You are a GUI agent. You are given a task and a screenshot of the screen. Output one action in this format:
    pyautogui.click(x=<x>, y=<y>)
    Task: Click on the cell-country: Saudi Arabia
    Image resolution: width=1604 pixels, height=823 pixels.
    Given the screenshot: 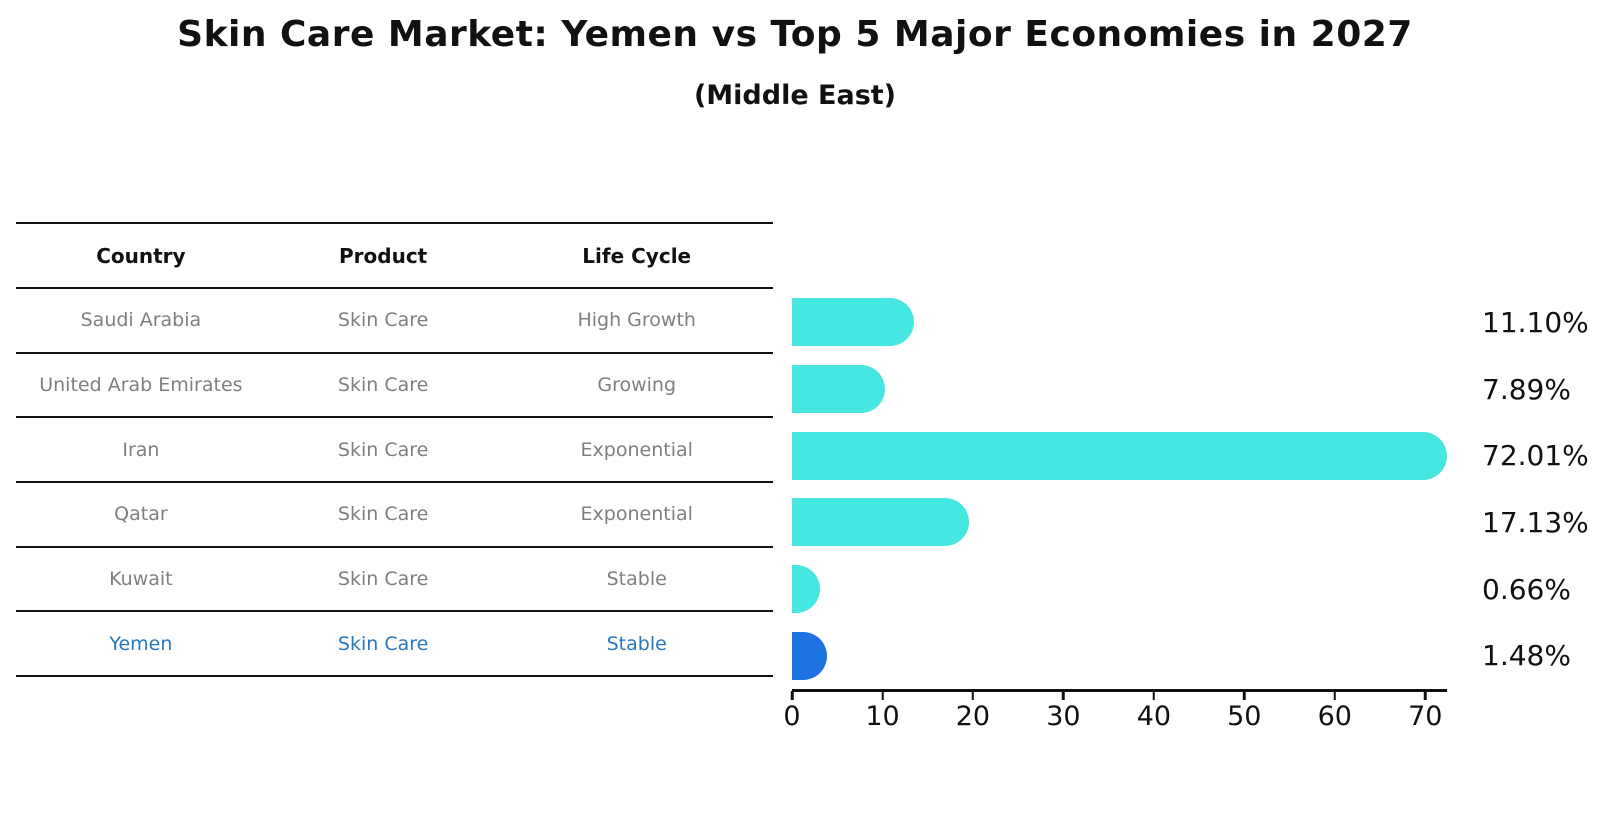 What is the action you would take?
    pyautogui.click(x=141, y=320)
    